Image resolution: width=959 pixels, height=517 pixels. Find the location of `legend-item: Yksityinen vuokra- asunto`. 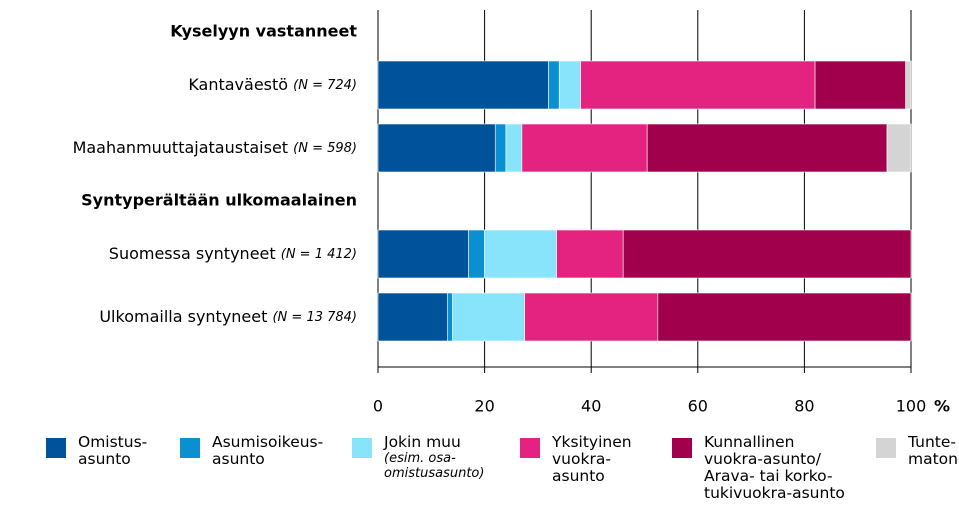

legend-item: Yksityinen vuokra- asunto is located at coordinates (592, 459).